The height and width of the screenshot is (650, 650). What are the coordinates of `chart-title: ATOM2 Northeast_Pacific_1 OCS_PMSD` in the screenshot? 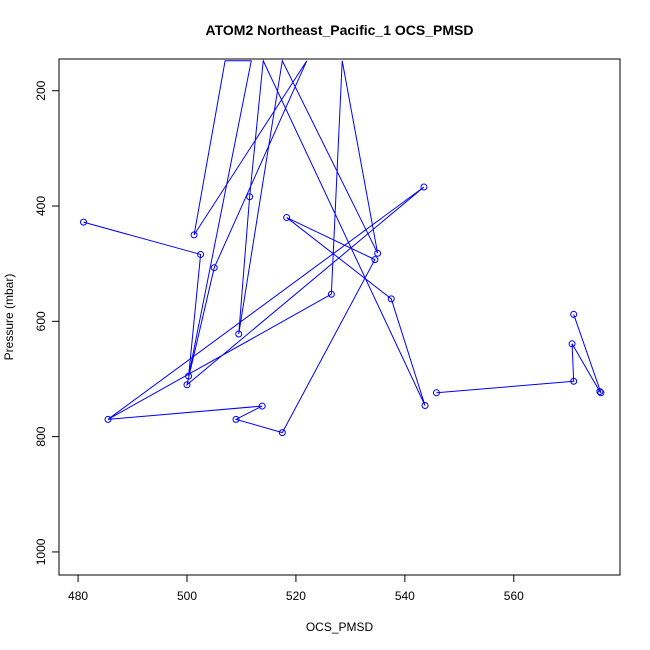 It's located at (340, 30).